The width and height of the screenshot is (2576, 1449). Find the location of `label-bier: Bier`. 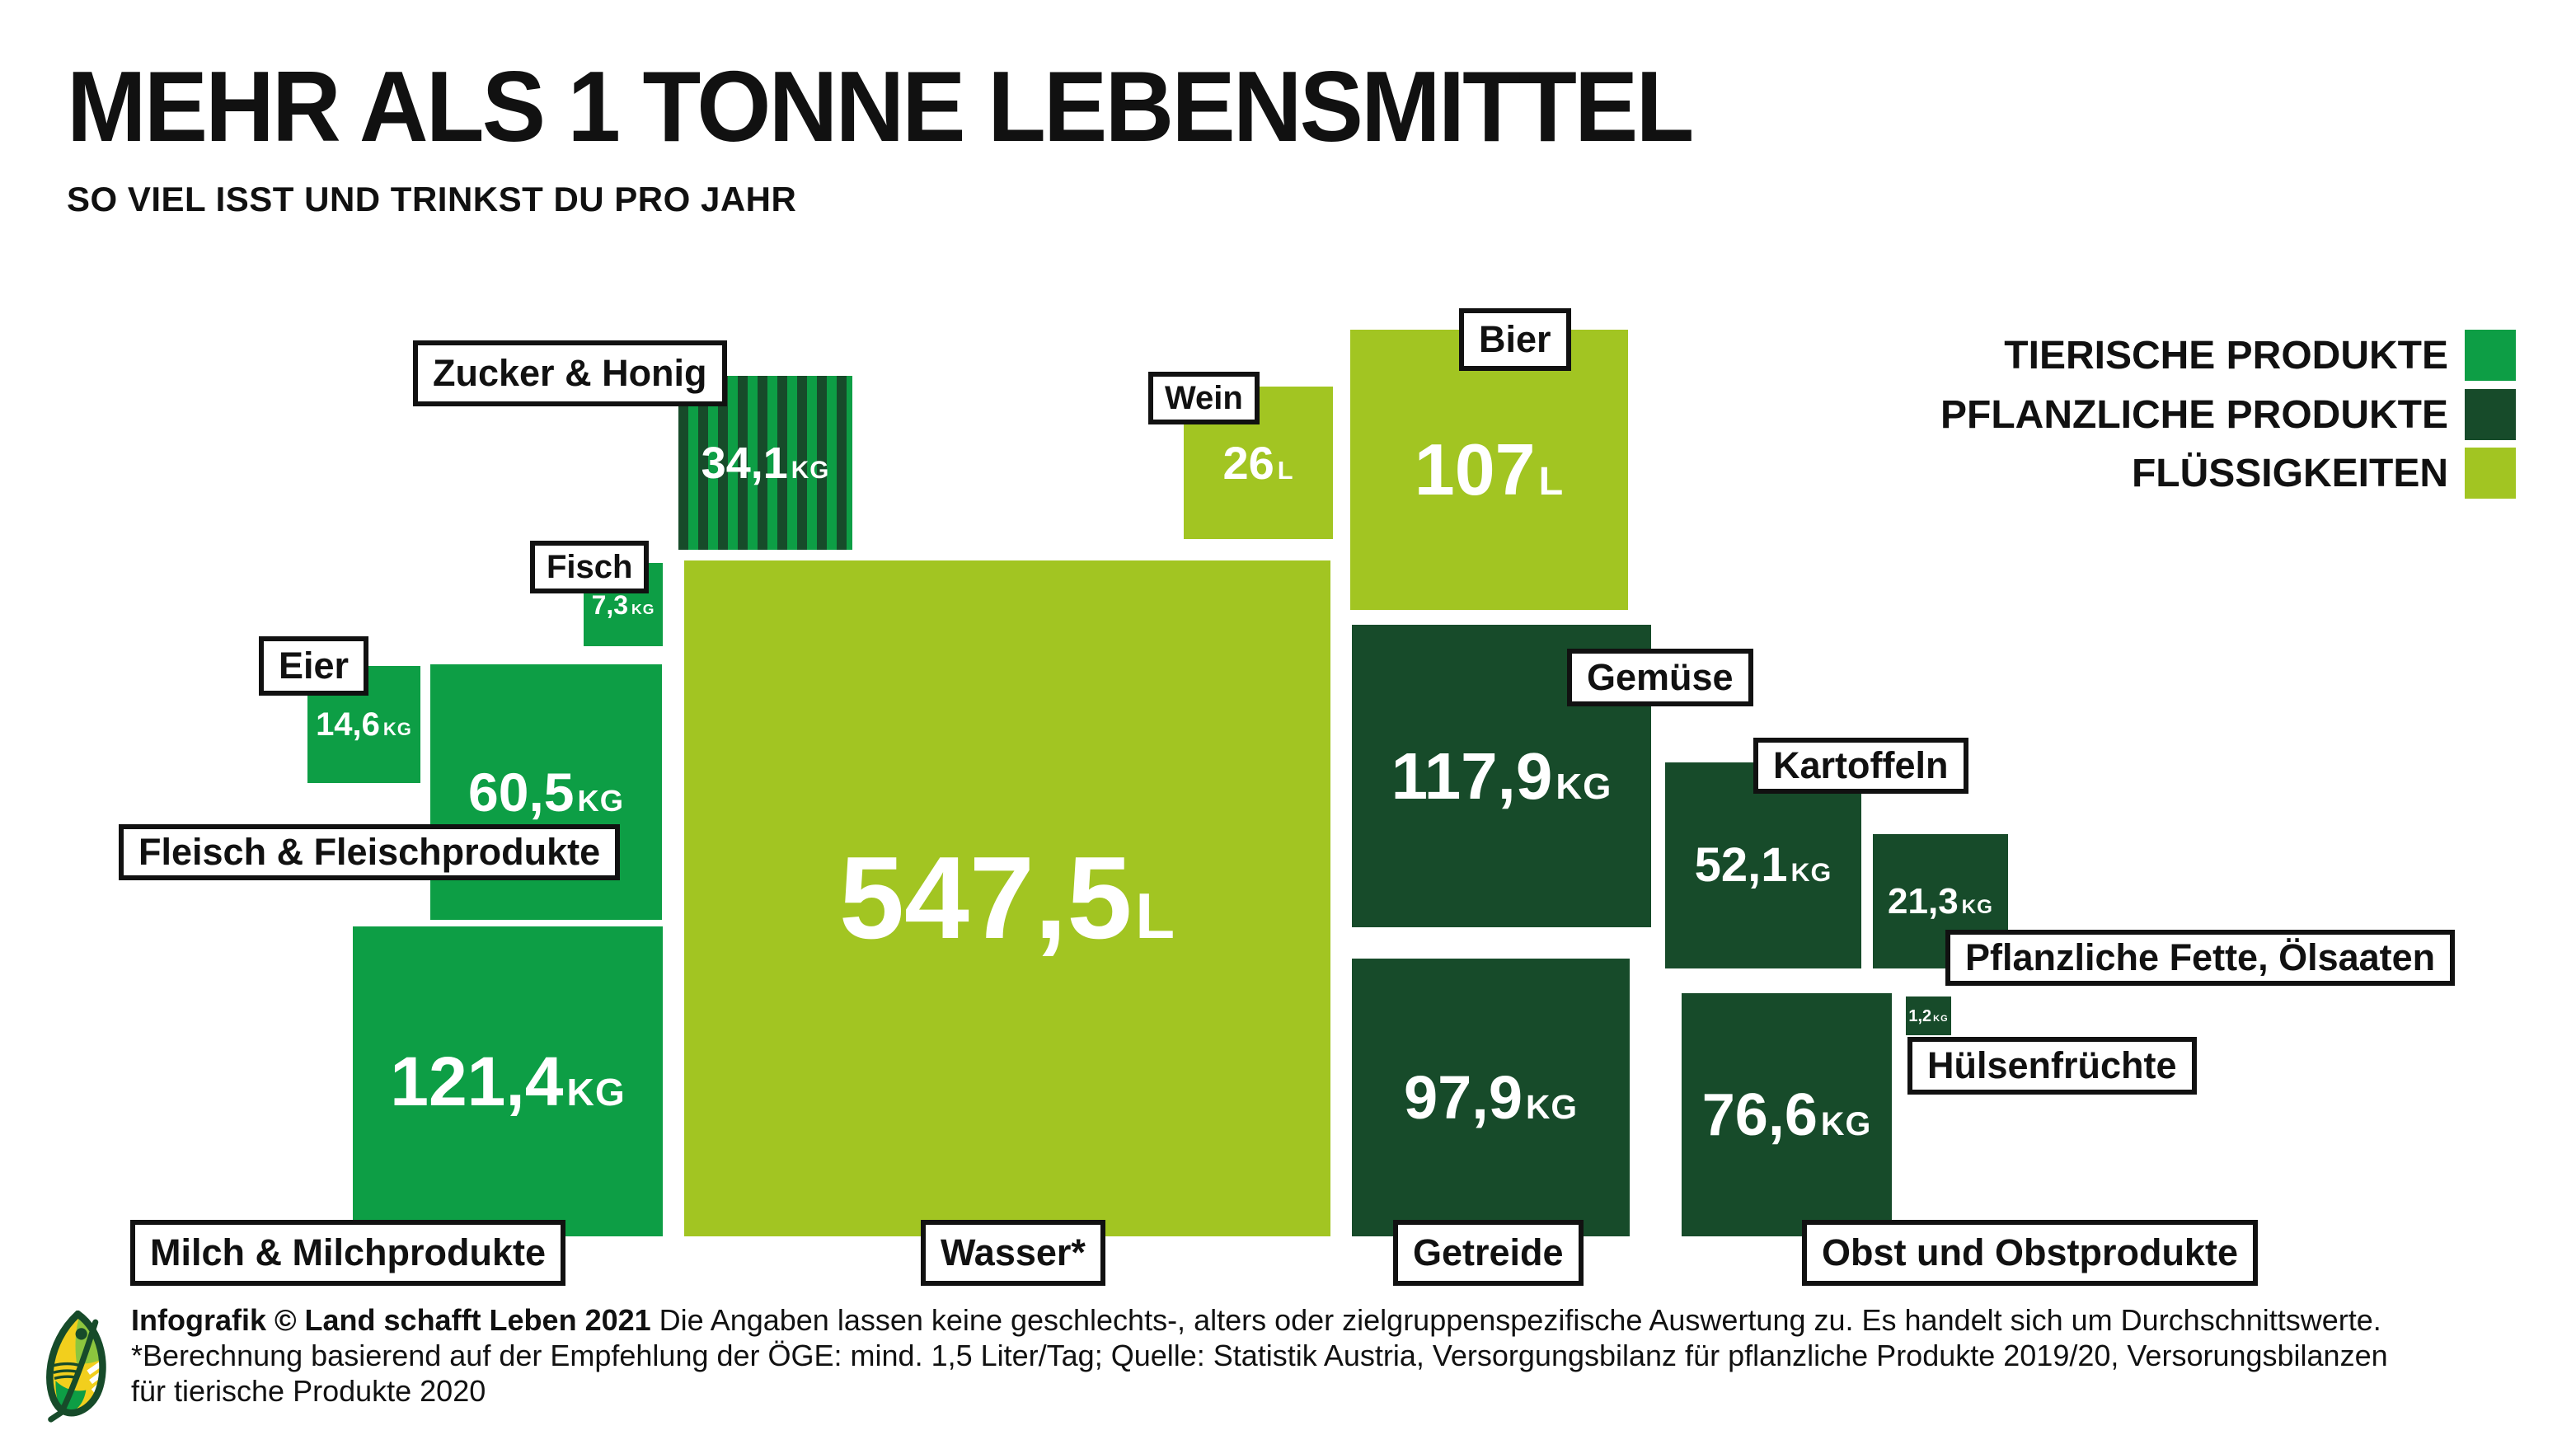

label-bier: Bier is located at coordinates (1515, 339).